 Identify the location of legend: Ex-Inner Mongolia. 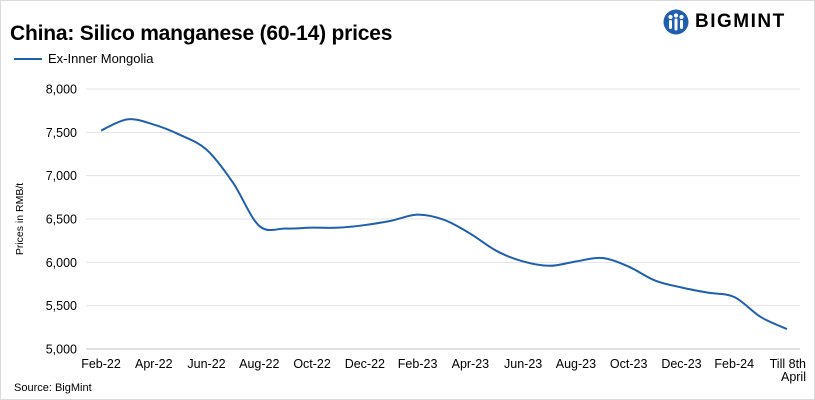
(84, 58).